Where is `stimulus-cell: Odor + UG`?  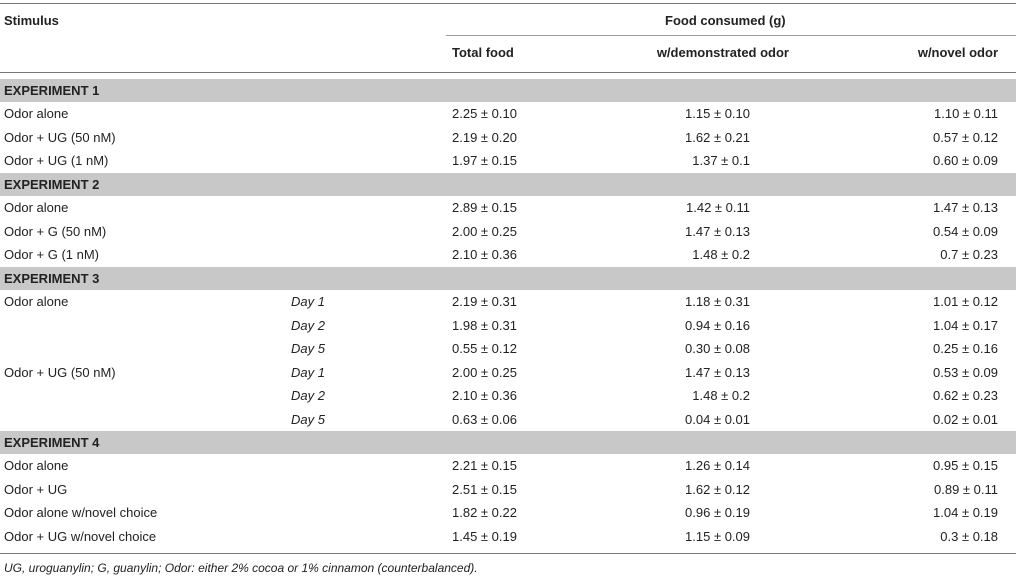
stimulus-cell: Odor + UG is located at coordinates (36, 489).